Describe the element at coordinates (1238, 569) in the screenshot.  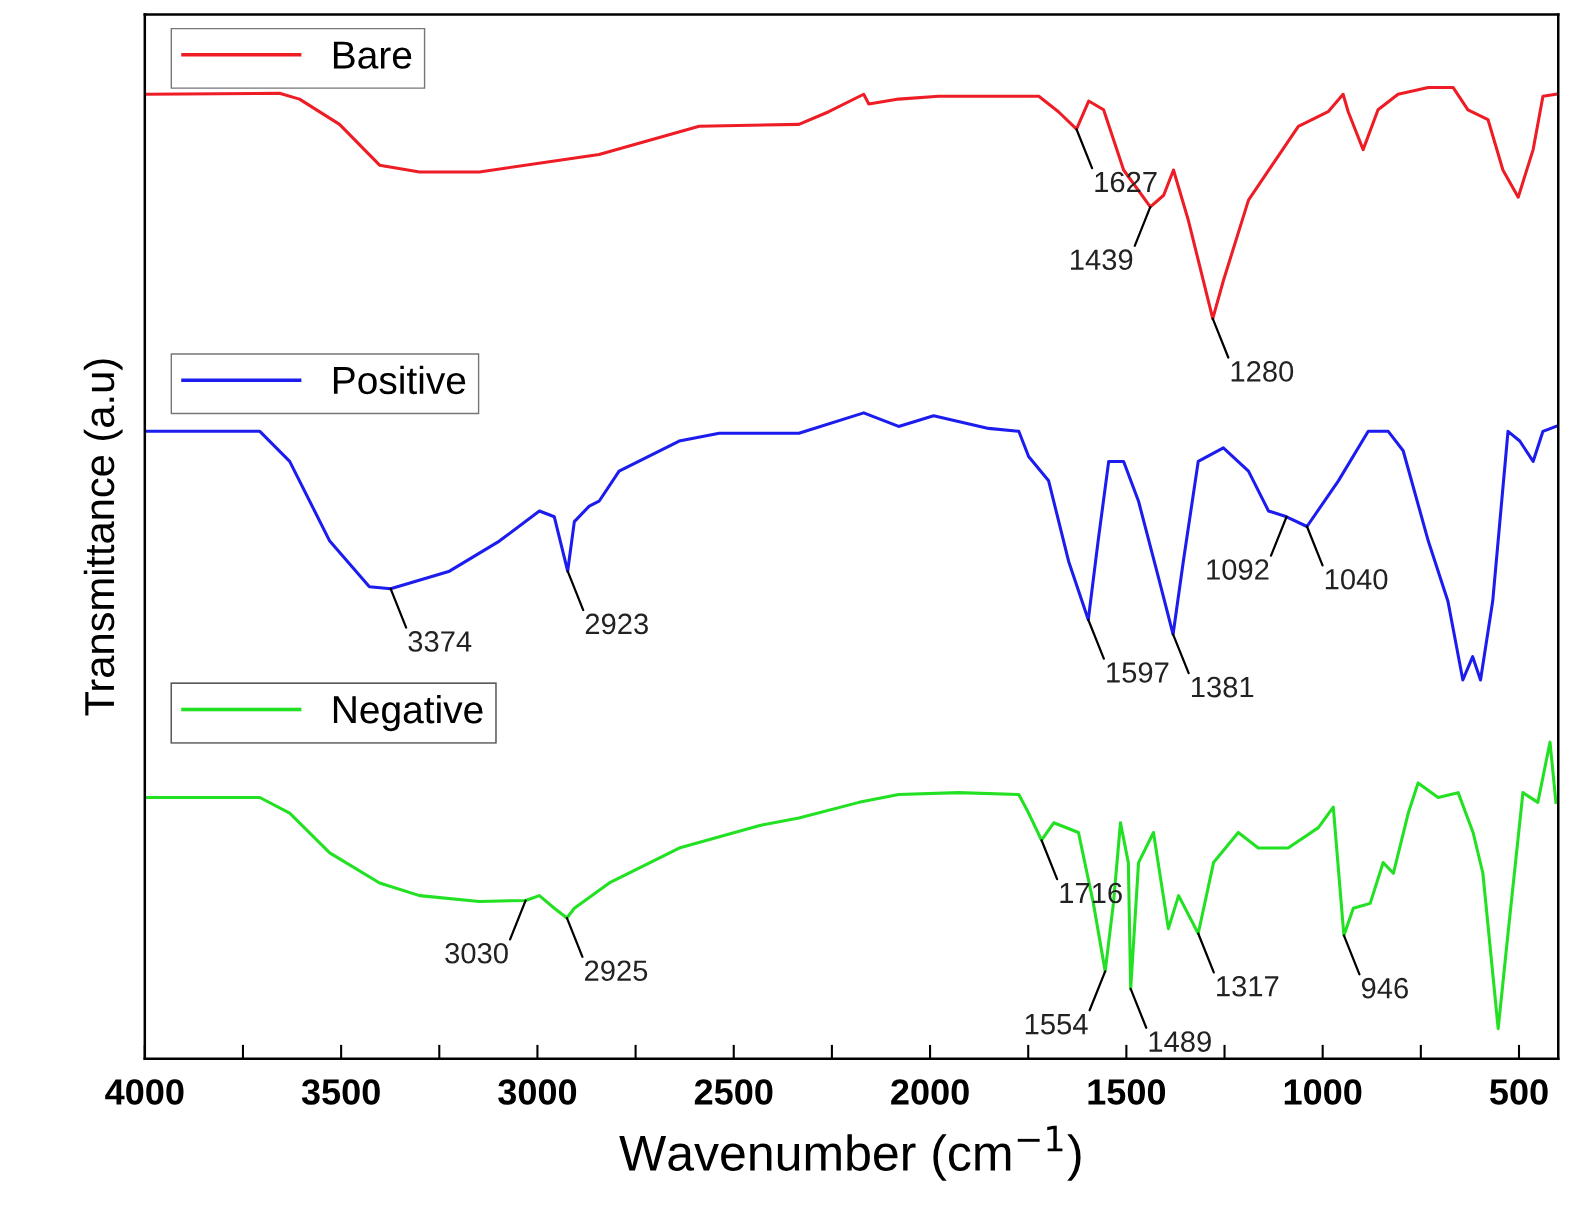
I see `annotation: 1092` at that location.